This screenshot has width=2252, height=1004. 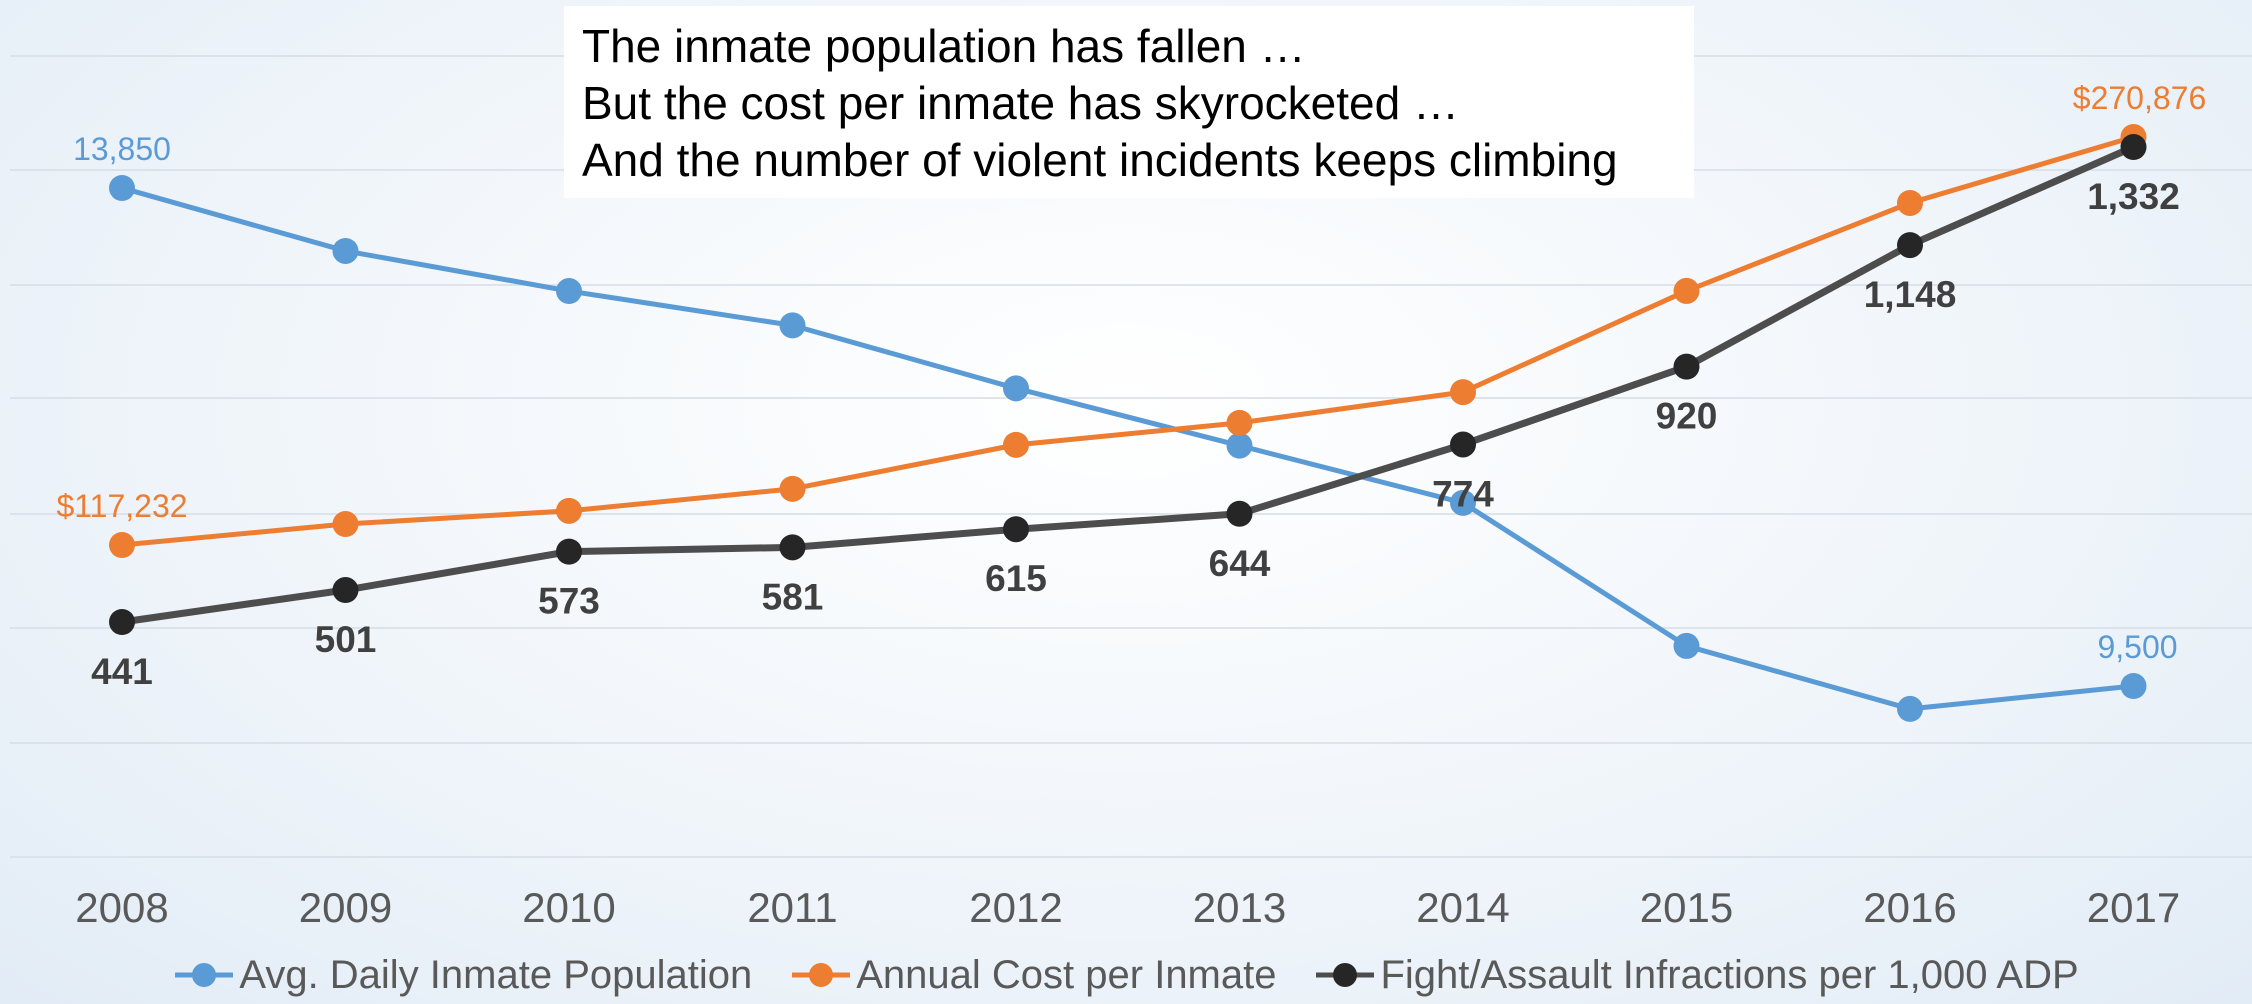 What do you see at coordinates (122, 671) in the screenshot?
I see `data-label-infractions-2008: 441` at bounding box center [122, 671].